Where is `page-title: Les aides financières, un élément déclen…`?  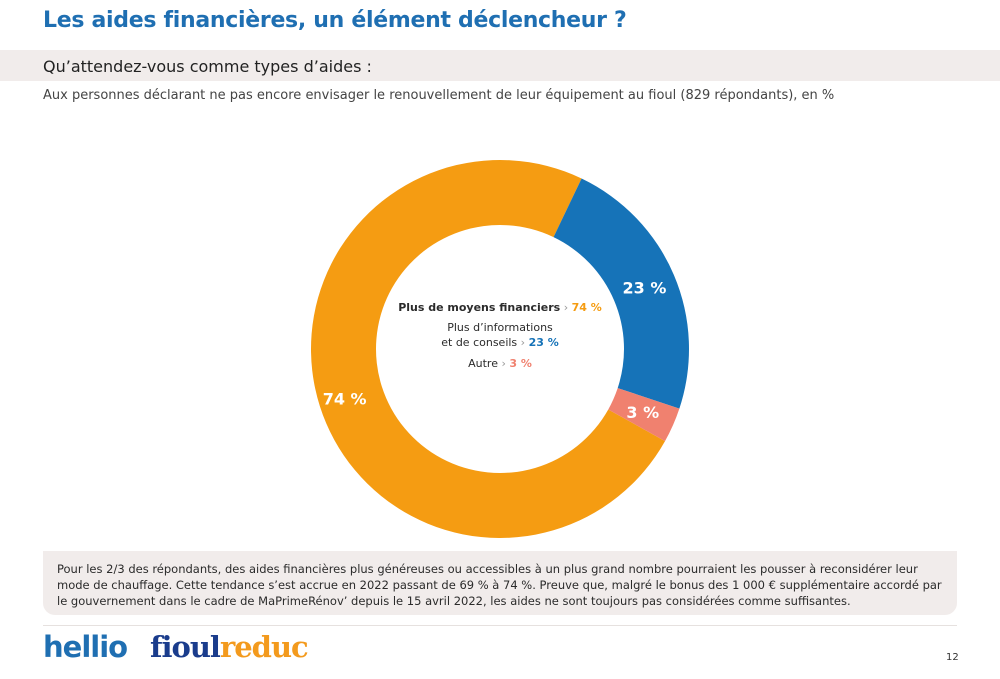
page-title: Les aides financières, un élément déclen… is located at coordinates (335, 20).